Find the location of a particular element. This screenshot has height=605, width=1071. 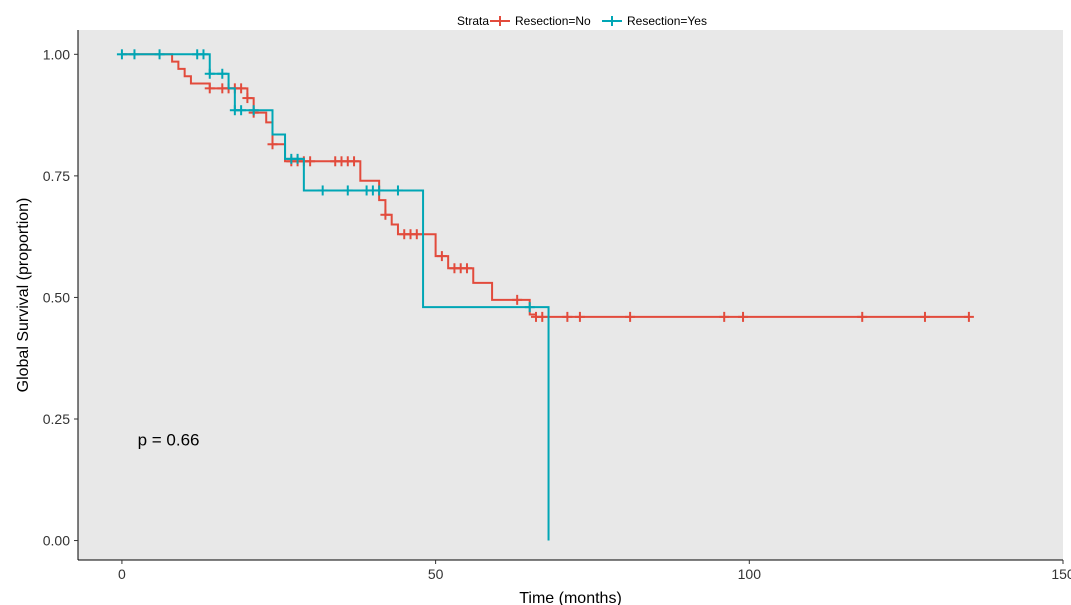

legend-label-resection-yes: Resection=Yes is located at coordinates (667, 21).